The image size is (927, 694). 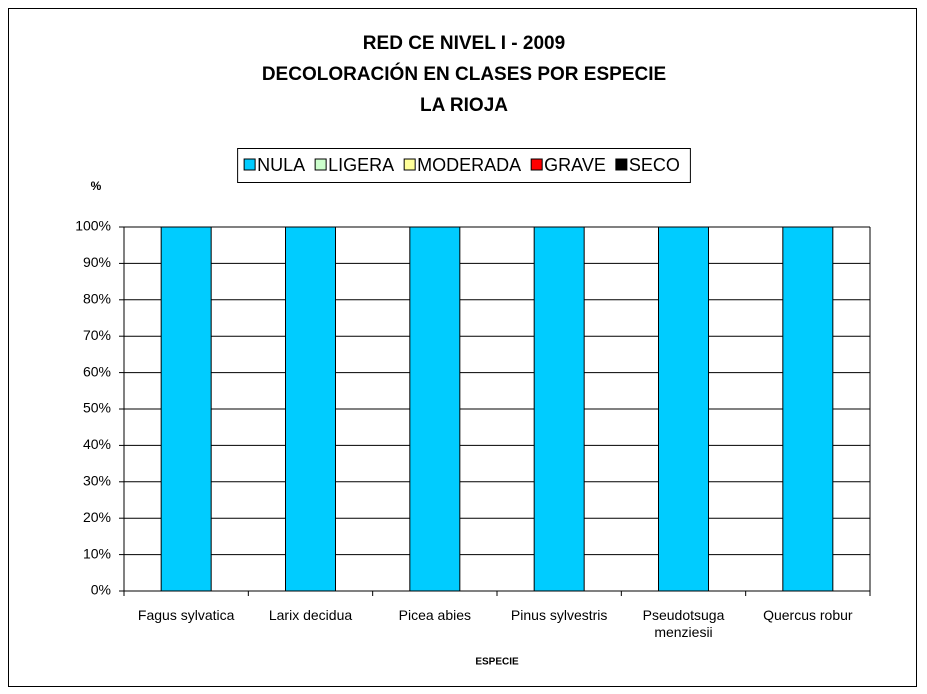 What do you see at coordinates (97, 262) in the screenshot?
I see `y-tick-label: 90%` at bounding box center [97, 262].